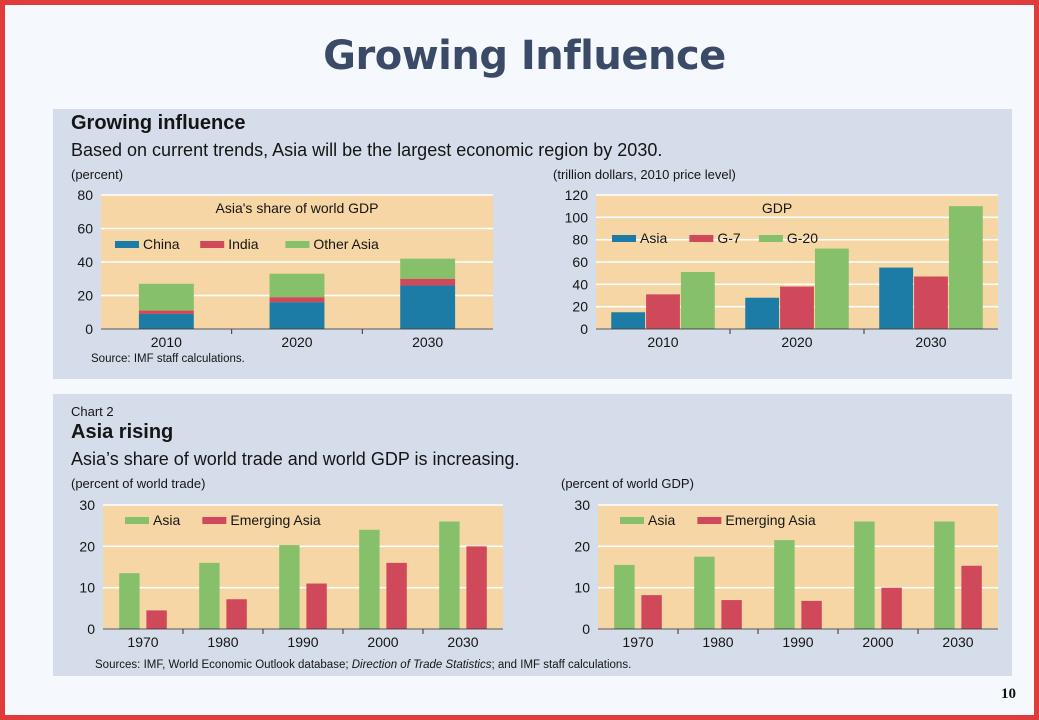  Describe the element at coordinates (729, 238) in the screenshot. I see `legend-label: G-7` at that location.